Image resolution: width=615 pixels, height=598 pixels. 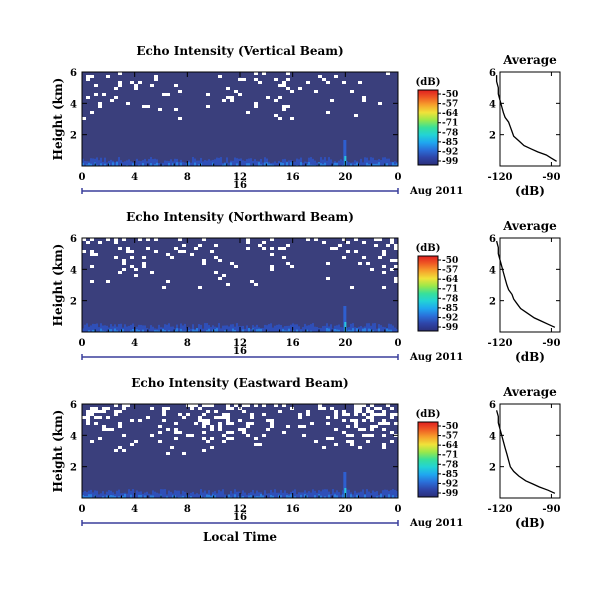 I want to click on colorbar-unit: (dB), so click(x=428, y=248).